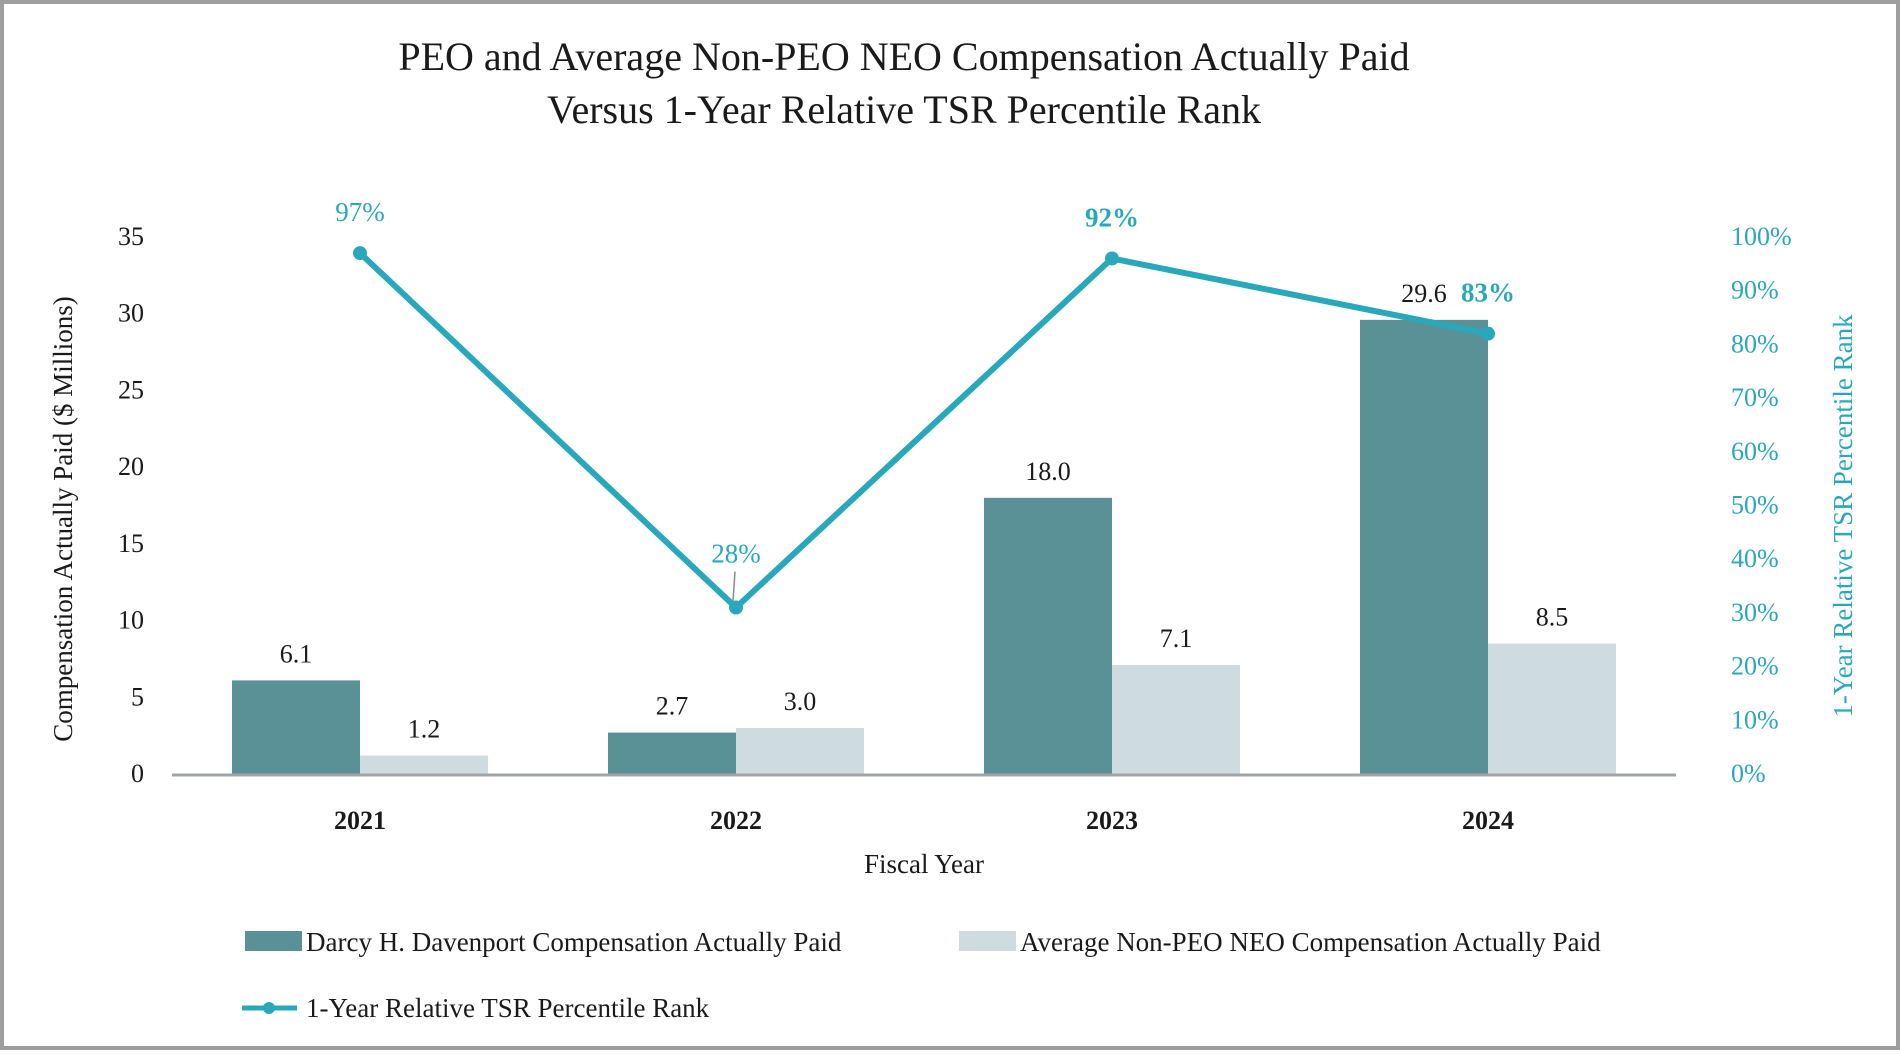 This screenshot has height=1054, width=1900. What do you see at coordinates (1552, 617) in the screenshot?
I see `bar-data-label: 8.5` at bounding box center [1552, 617].